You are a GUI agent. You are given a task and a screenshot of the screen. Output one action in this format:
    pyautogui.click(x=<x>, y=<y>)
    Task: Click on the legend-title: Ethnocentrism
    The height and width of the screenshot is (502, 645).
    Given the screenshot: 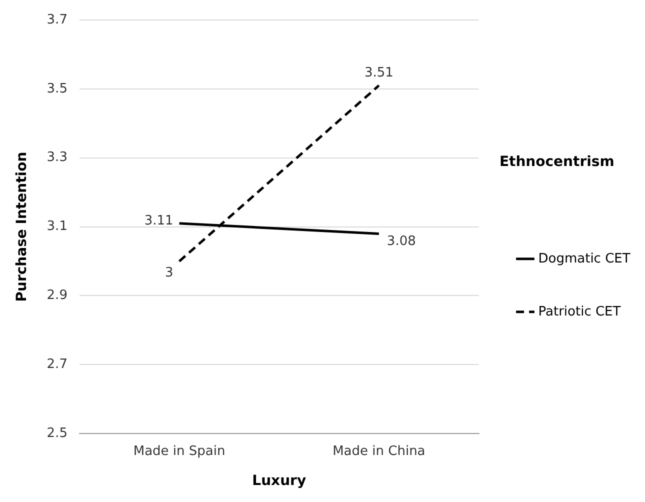 What is the action you would take?
    pyautogui.click(x=556, y=162)
    